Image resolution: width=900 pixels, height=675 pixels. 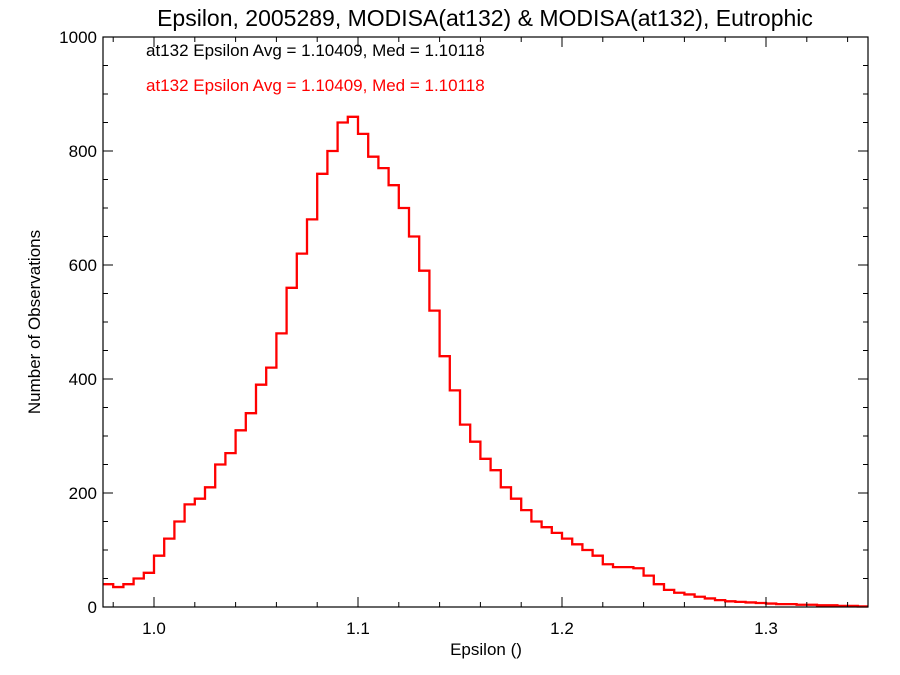 I want to click on x-tick-label: 1.3, so click(x=766, y=628).